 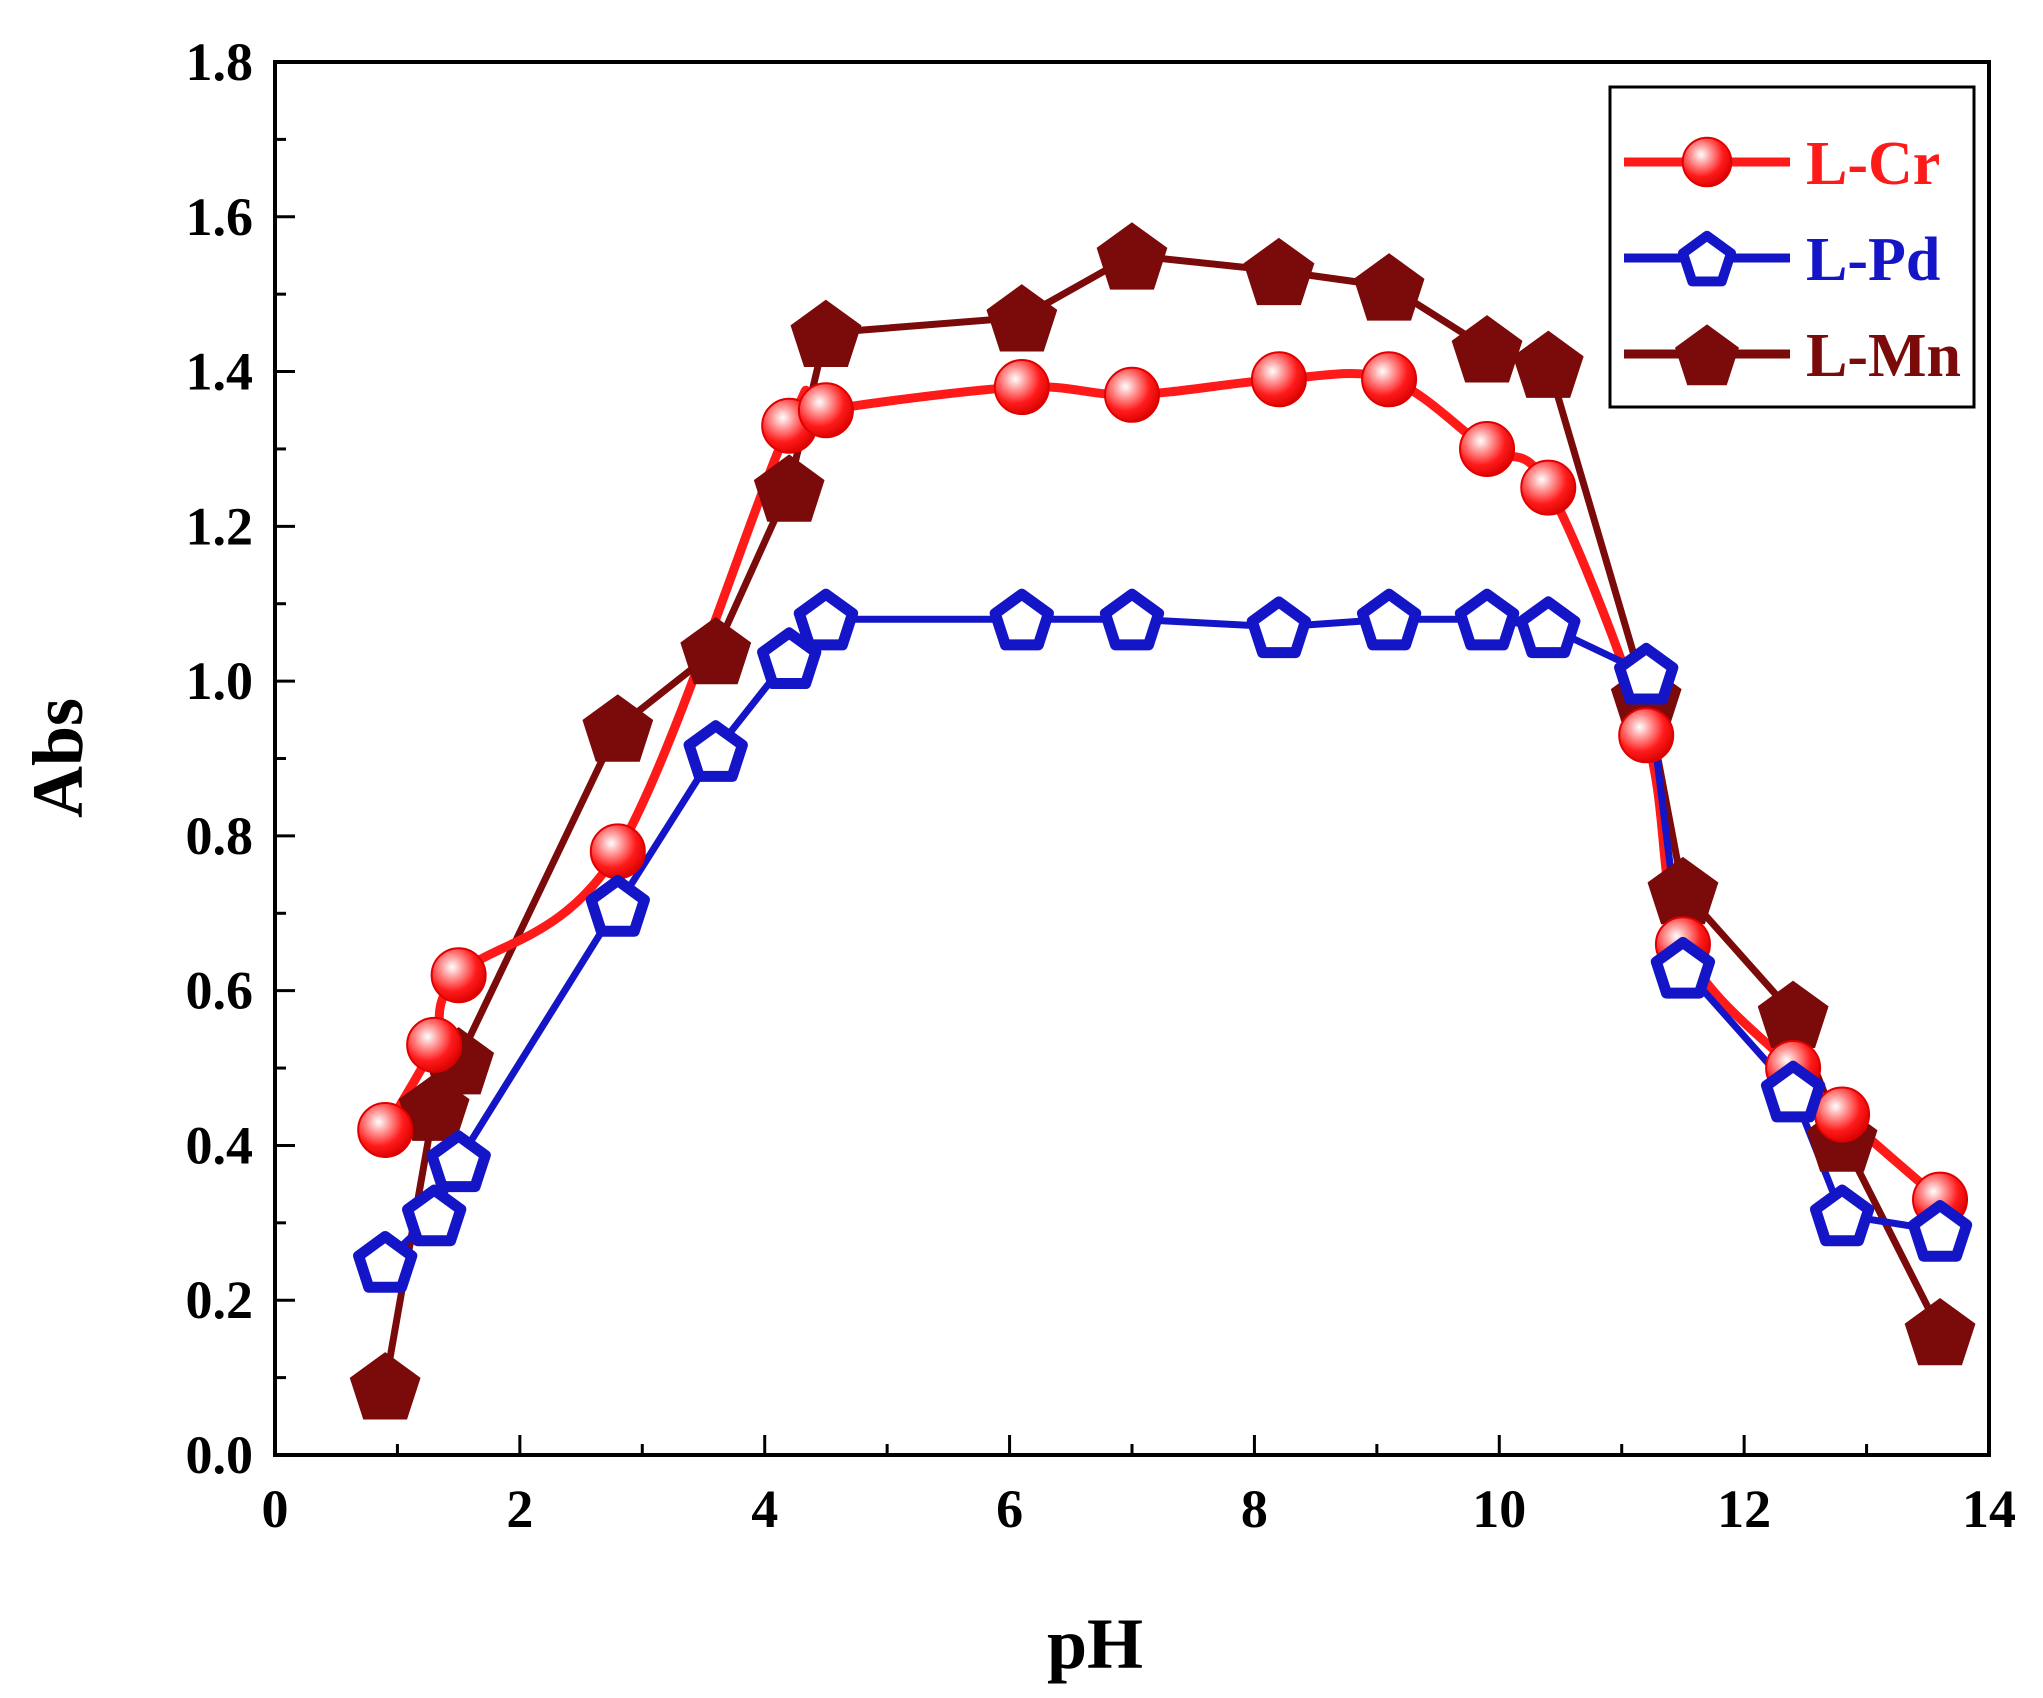 I want to click on y-tick-label: 0.2, so click(x=220, y=1300).